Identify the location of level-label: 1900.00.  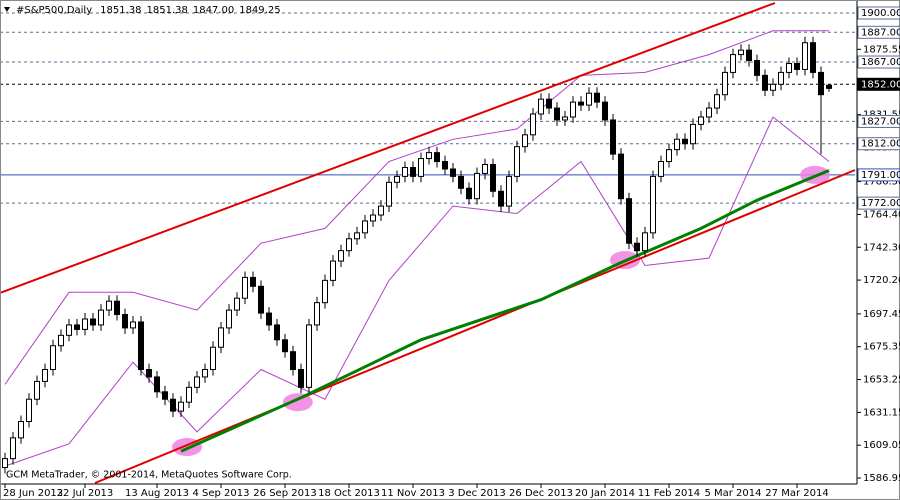
(880, 13).